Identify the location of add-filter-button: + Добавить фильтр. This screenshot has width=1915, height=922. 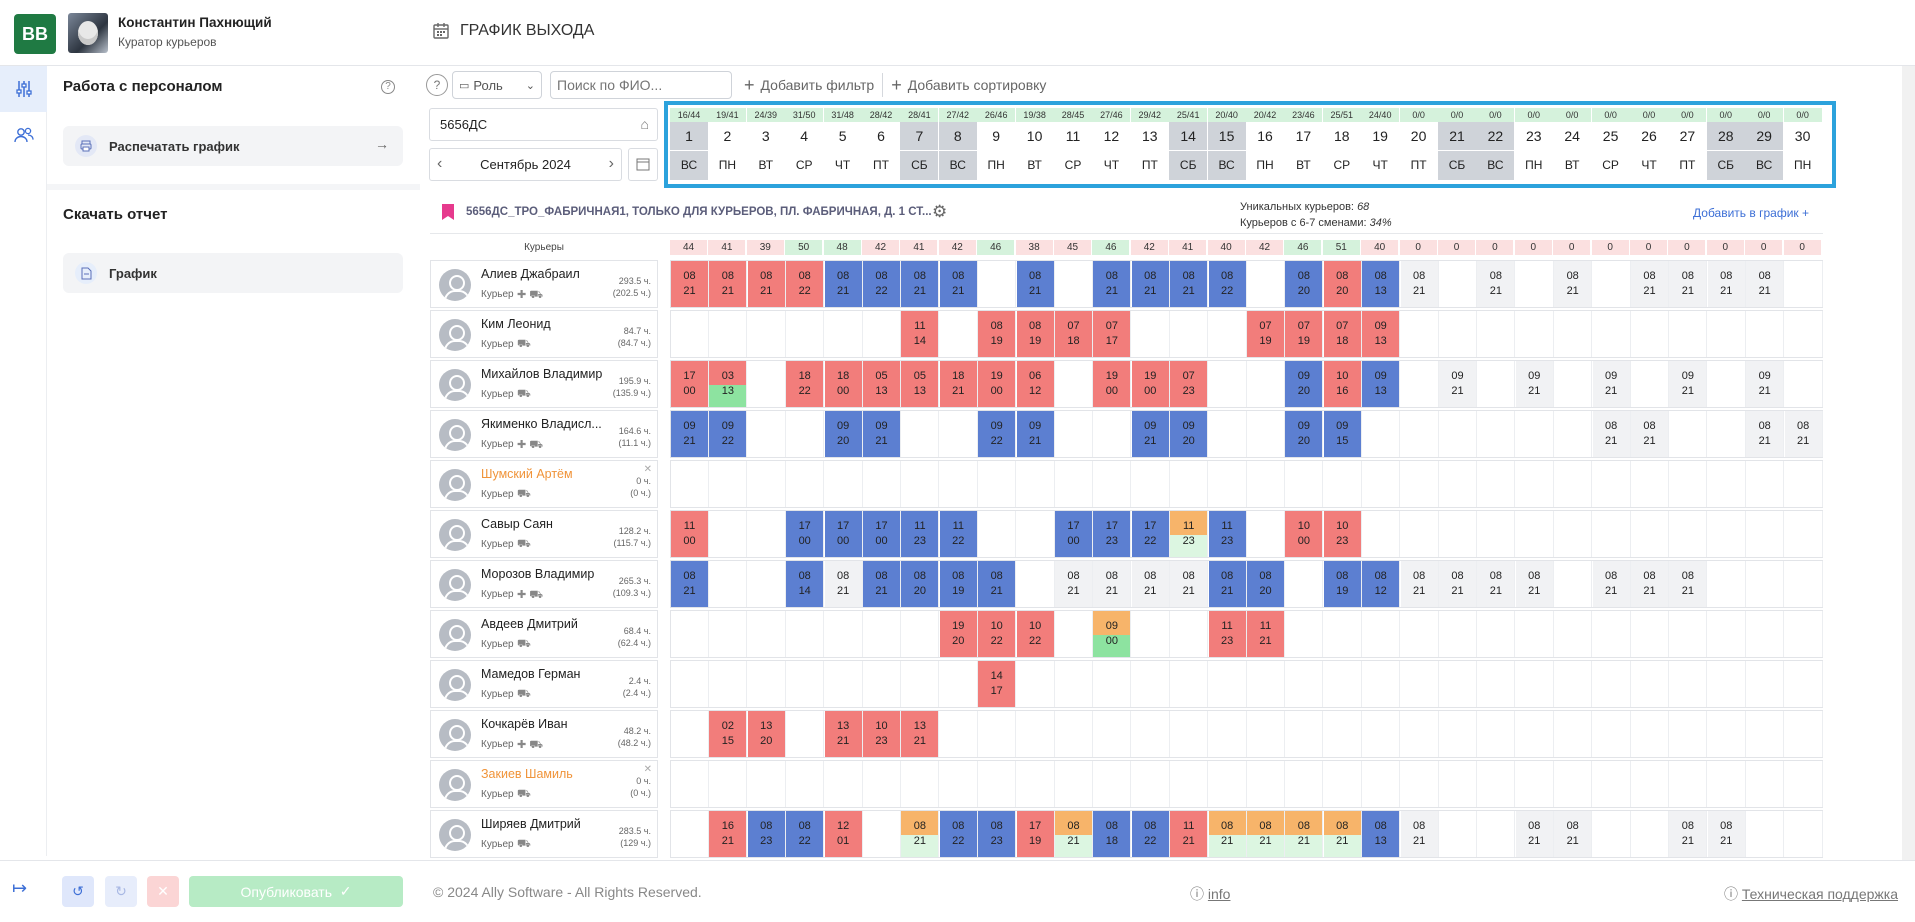
(809, 85).